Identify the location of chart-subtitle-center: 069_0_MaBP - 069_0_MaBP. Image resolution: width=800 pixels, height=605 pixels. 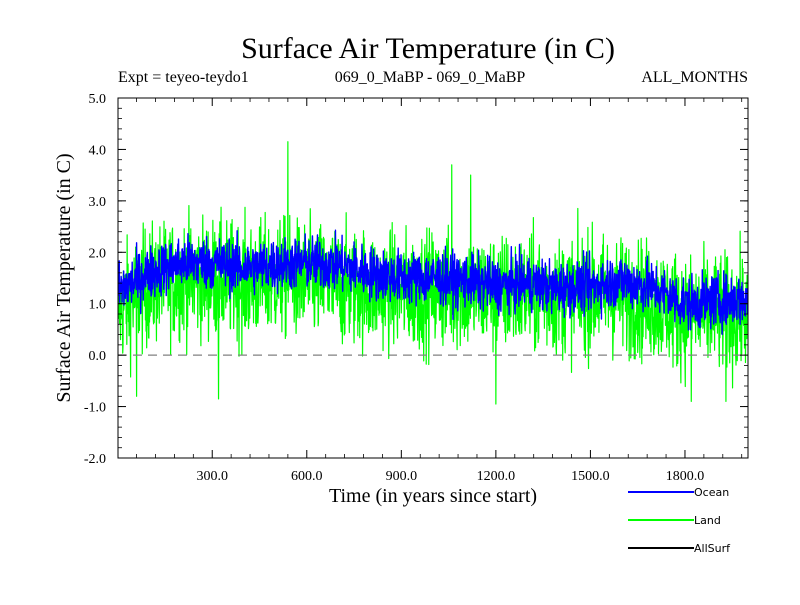
(430, 77).